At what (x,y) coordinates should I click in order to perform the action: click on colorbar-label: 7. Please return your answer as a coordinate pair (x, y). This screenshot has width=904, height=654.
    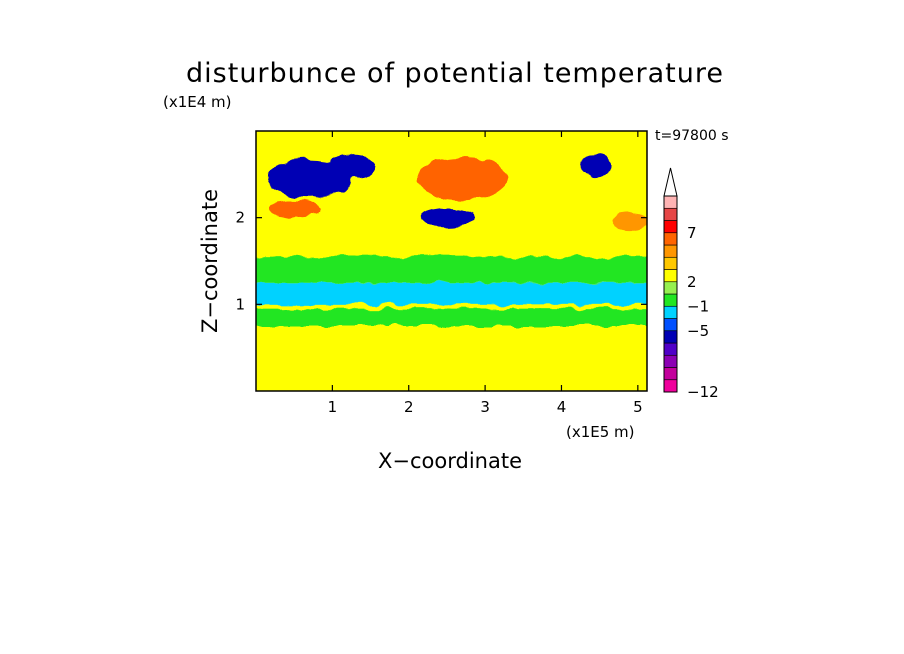
    Looking at the image, I should click on (692, 233).